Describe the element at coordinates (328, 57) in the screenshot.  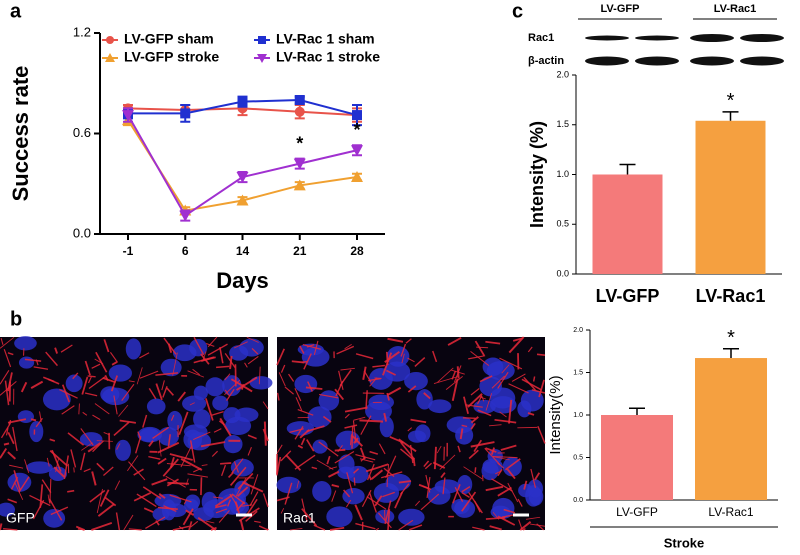
I see `legend-label: LV-Rac 1 stroke` at that location.